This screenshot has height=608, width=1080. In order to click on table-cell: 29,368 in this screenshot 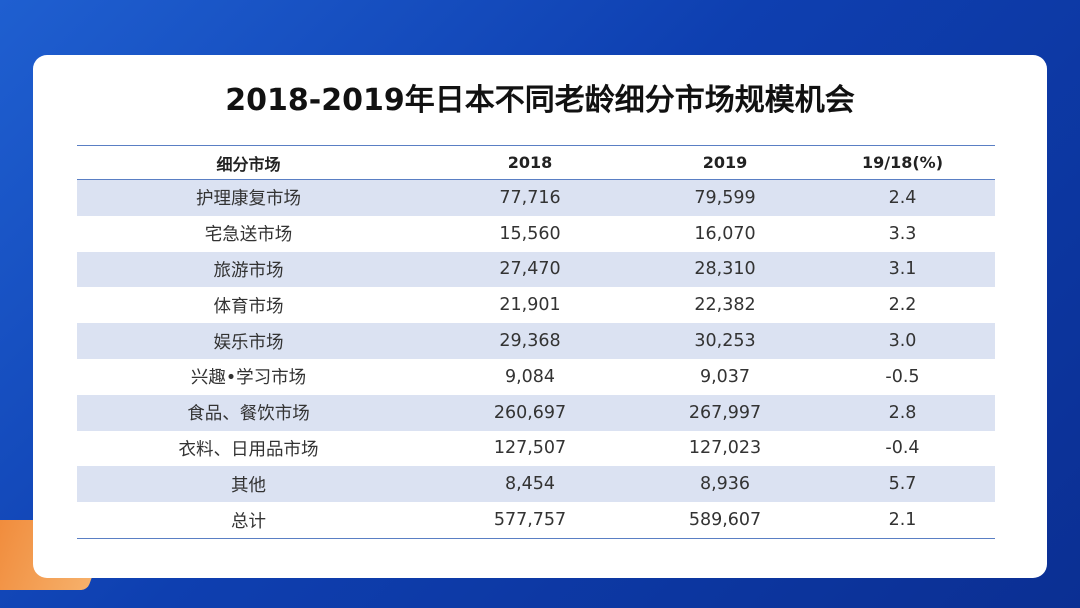, I will do `click(530, 341)`.